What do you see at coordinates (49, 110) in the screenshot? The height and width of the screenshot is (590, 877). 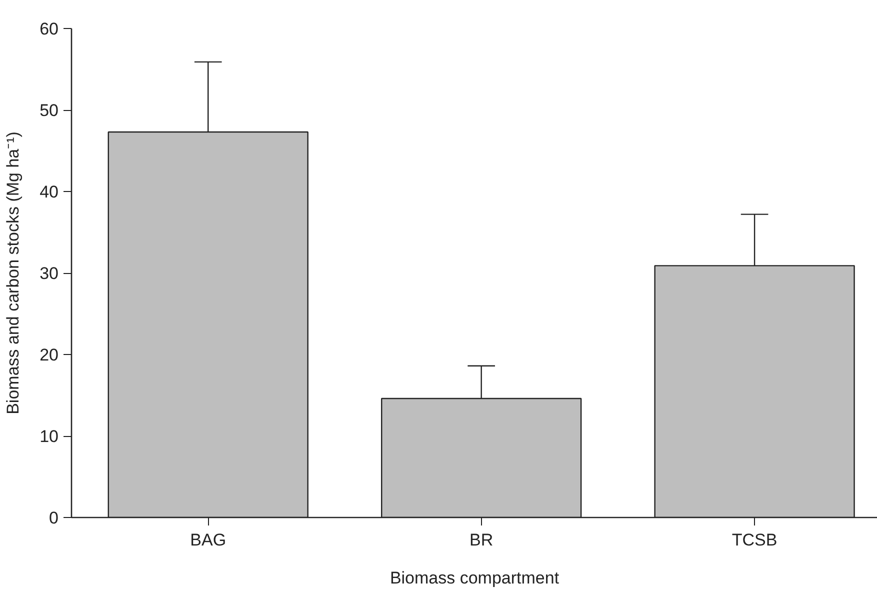 I see `y-tick-label: 50` at bounding box center [49, 110].